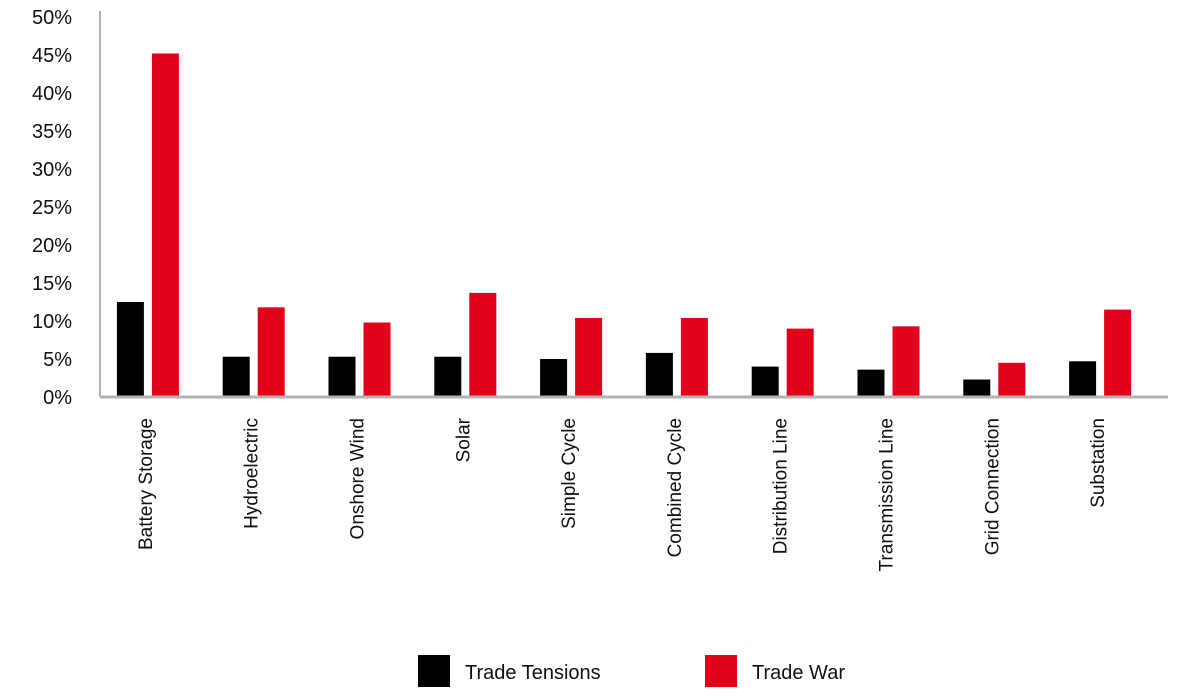 The image size is (1184, 699). What do you see at coordinates (52, 170) in the screenshot?
I see `y-tick-label: 30%` at bounding box center [52, 170].